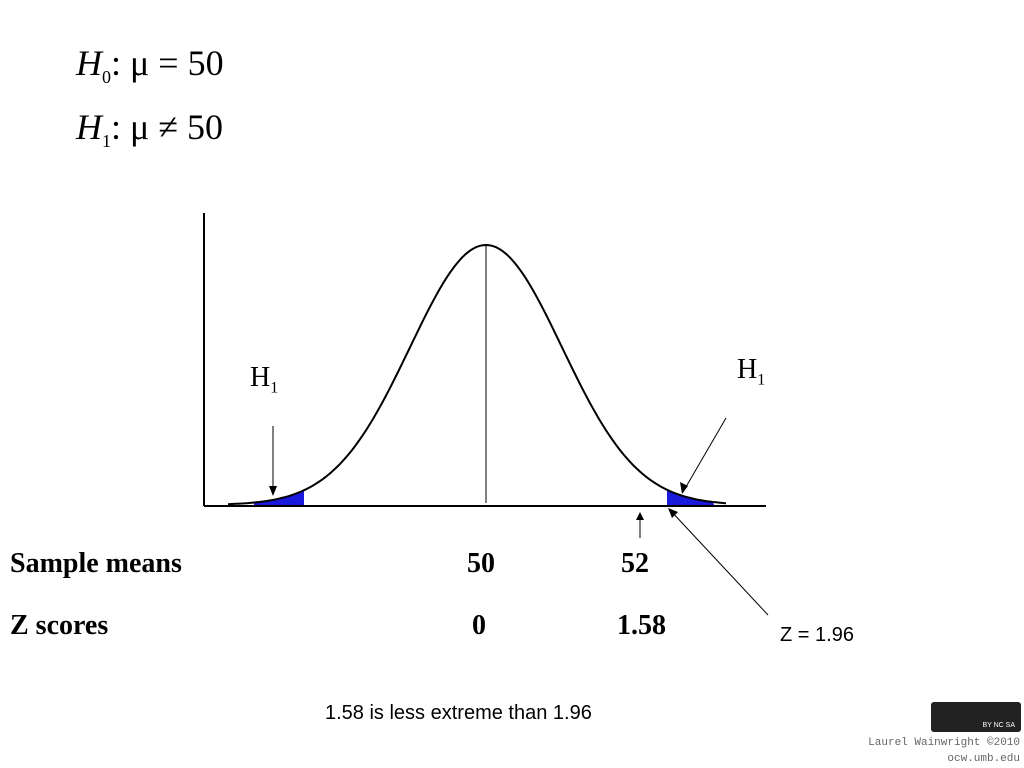  I want to click on credit: Laurel Wainwright ©2010, so click(944, 743).